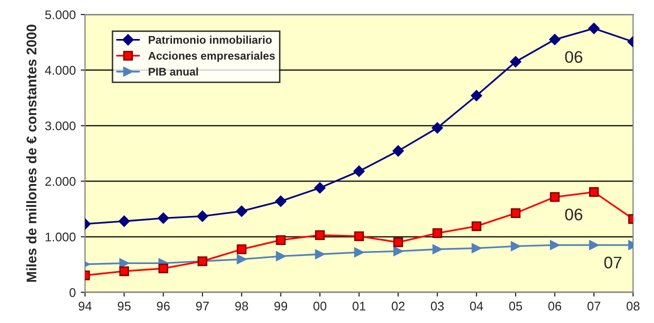  What do you see at coordinates (31, 153) in the screenshot?
I see `y-axis-title: Miles de millones de € constantes 2000` at bounding box center [31, 153].